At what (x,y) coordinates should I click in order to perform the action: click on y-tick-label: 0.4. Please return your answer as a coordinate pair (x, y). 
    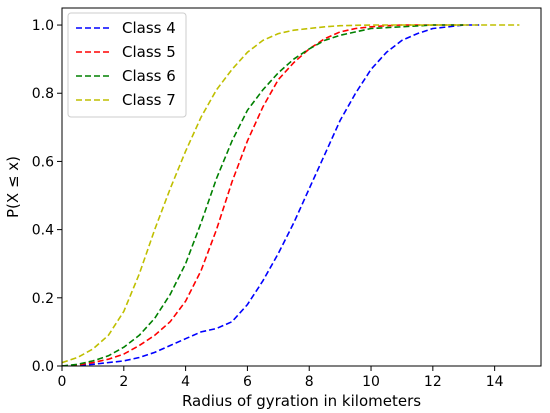
    Looking at the image, I should click on (43, 231).